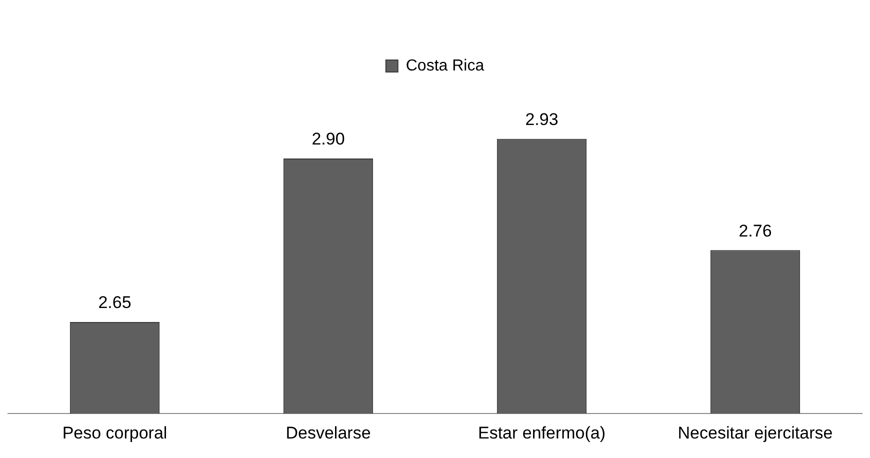 Image resolution: width=870 pixels, height=458 pixels. What do you see at coordinates (328, 432) in the screenshot?
I see `x-tick-label: Desvelarse` at bounding box center [328, 432].